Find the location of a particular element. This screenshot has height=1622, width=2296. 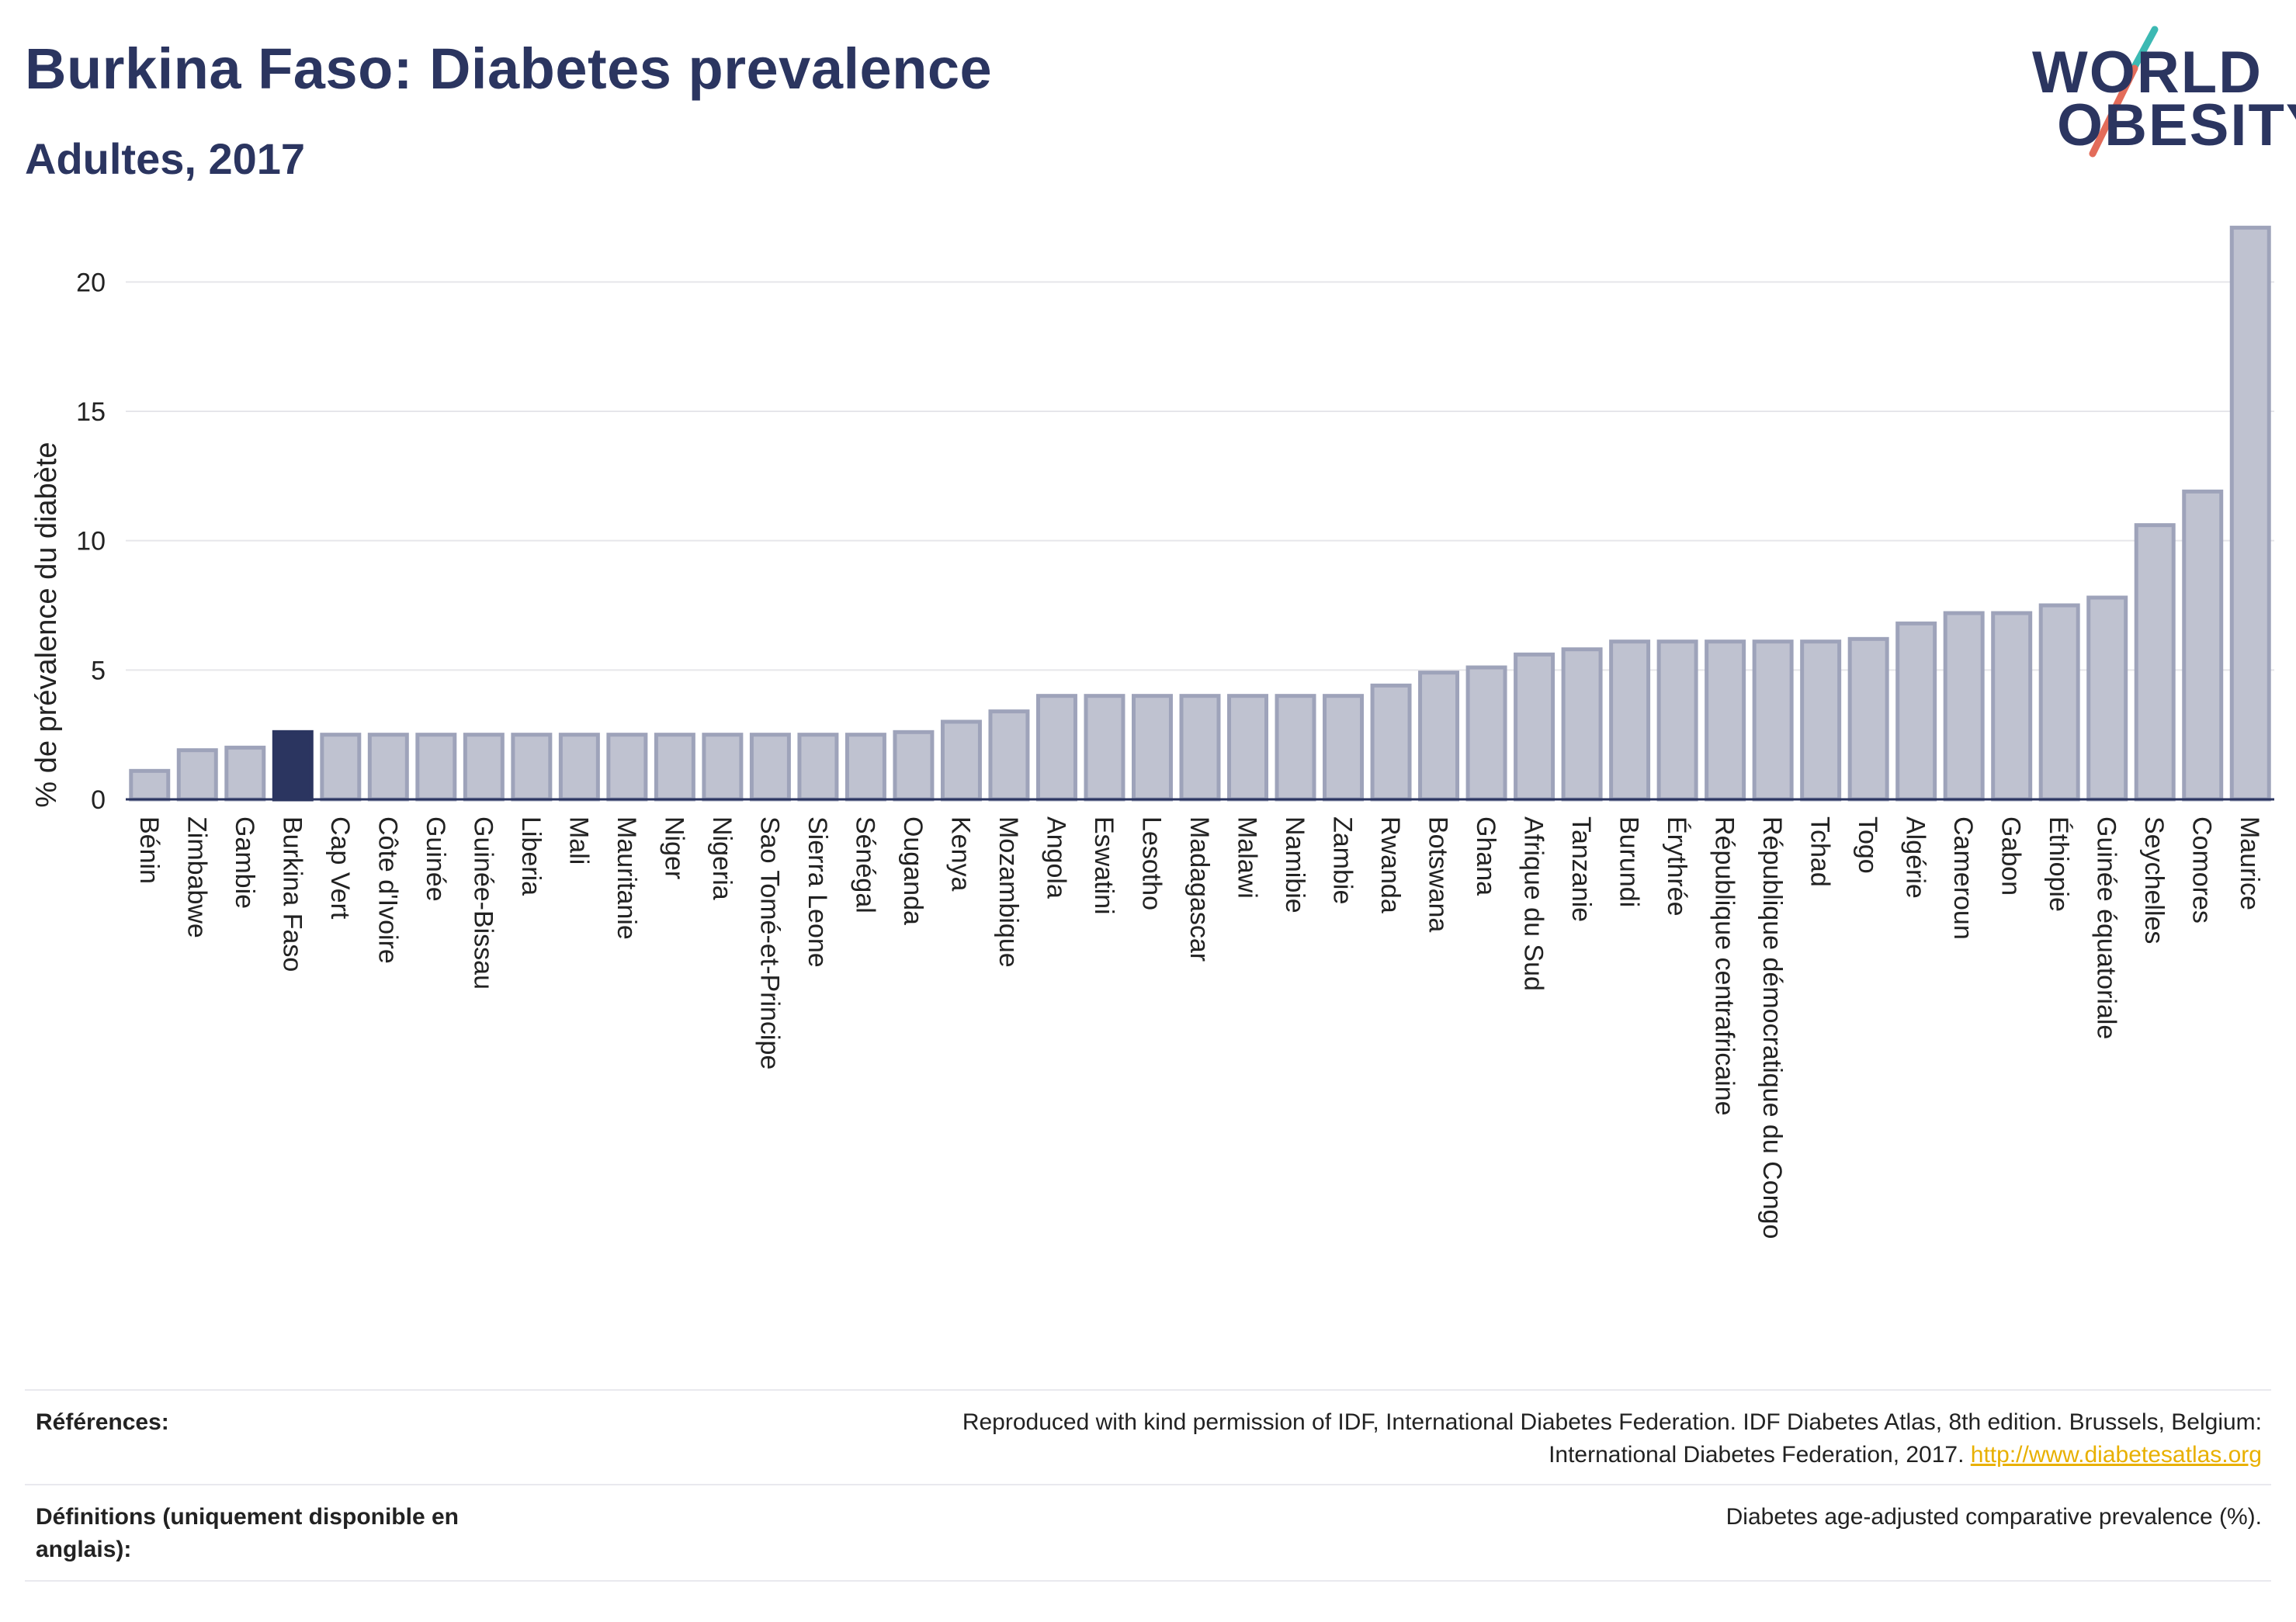

x-tick-label: Gambie is located at coordinates (244, 862).